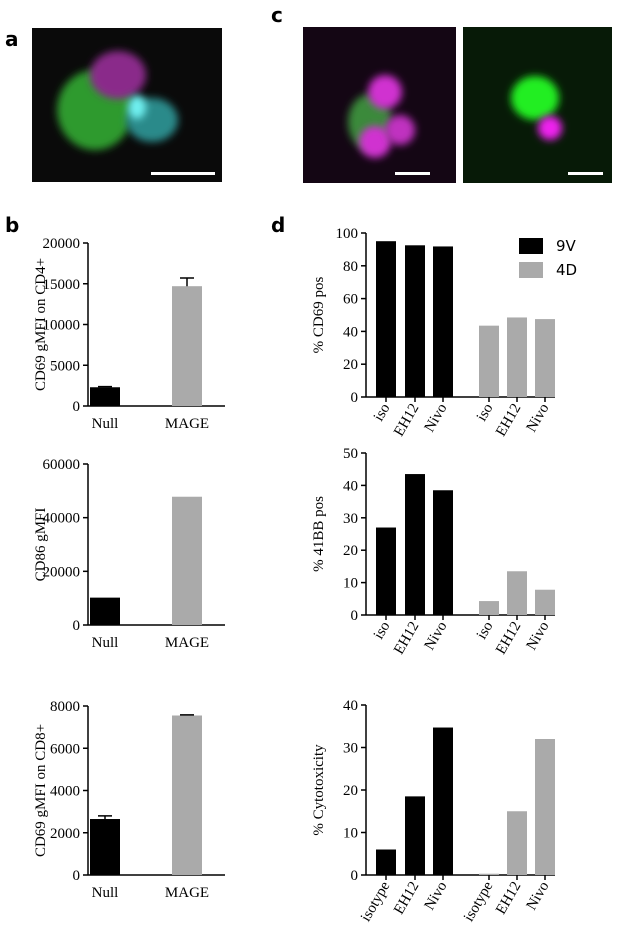 The width and height of the screenshot is (617, 928). Describe the element at coordinates (566, 246) in the screenshot. I see `legend-label: 9V` at that location.